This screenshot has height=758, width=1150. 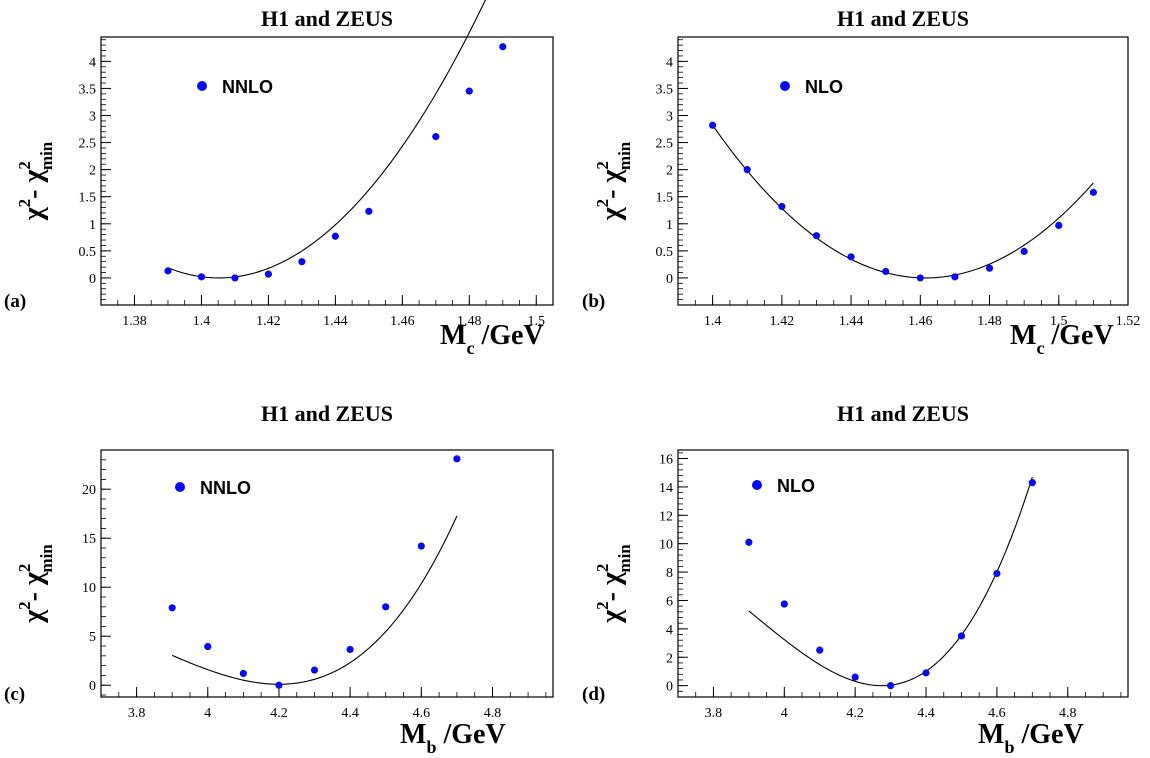 What do you see at coordinates (593, 694) in the screenshot?
I see `panel-label: (d)` at bounding box center [593, 694].